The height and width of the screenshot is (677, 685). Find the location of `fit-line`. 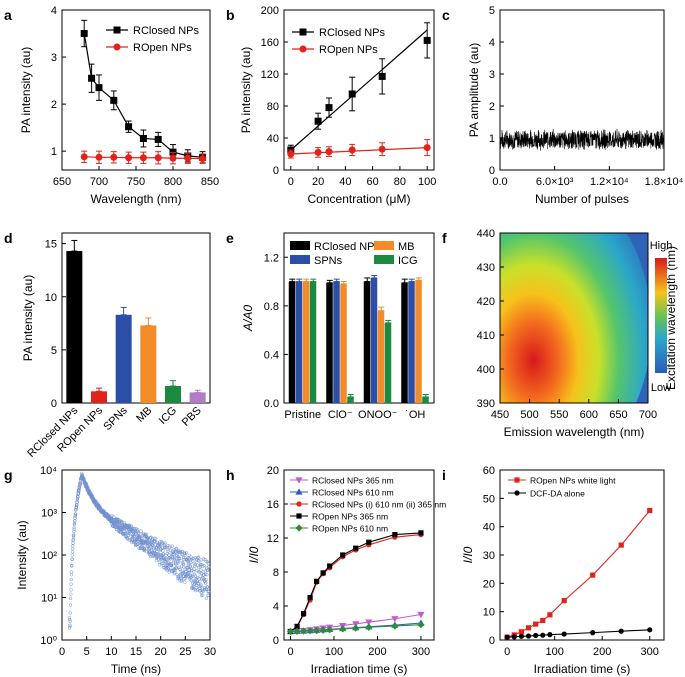

fit-line is located at coordinates (359, 151).